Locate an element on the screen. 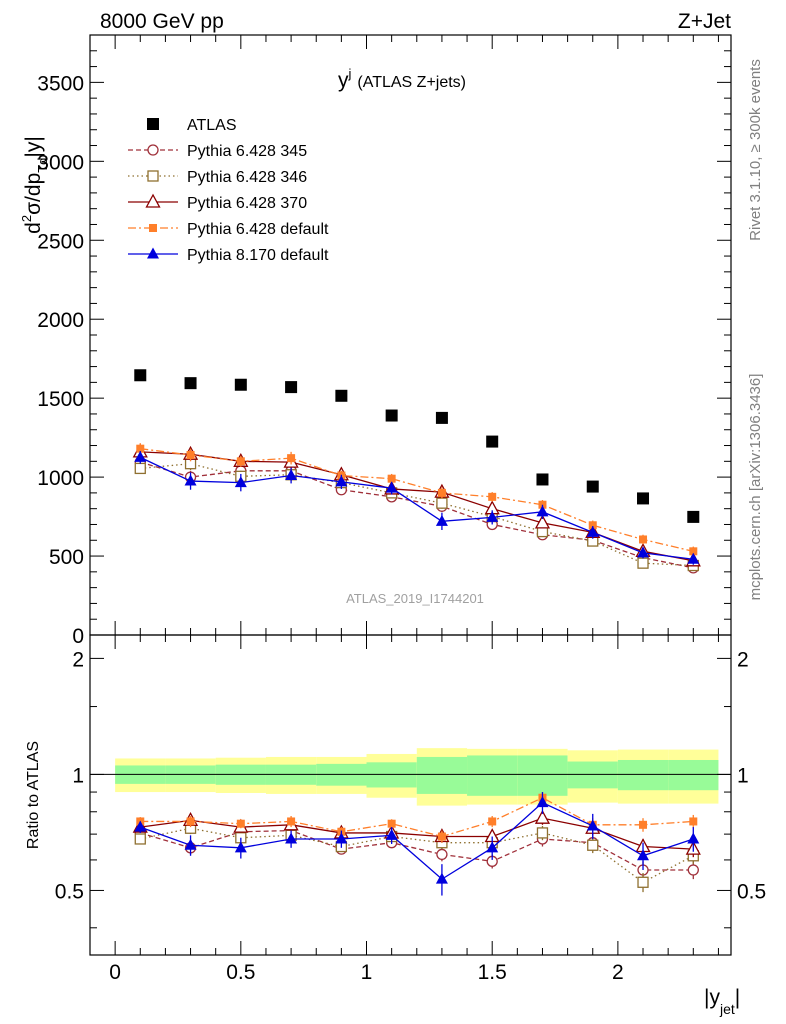 Image resolution: width=786 pixels, height=1024 pixels. main-y-tick-label: 2500 is located at coordinates (60, 241).